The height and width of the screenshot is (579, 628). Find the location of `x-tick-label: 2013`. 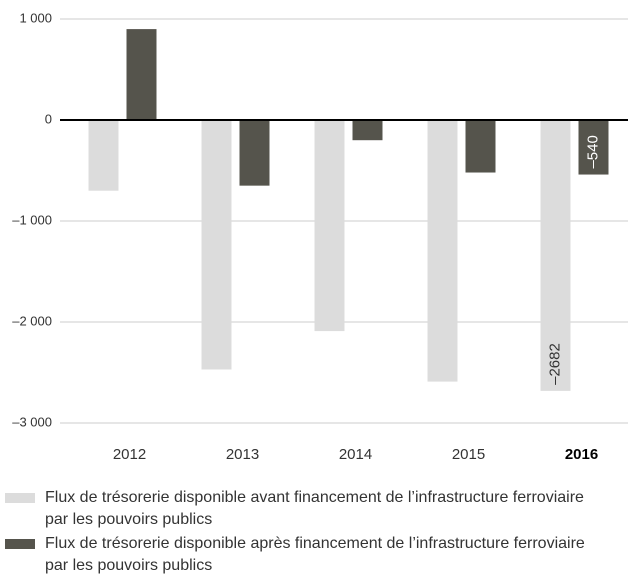

x-tick-label: 2013 is located at coordinates (242, 454).